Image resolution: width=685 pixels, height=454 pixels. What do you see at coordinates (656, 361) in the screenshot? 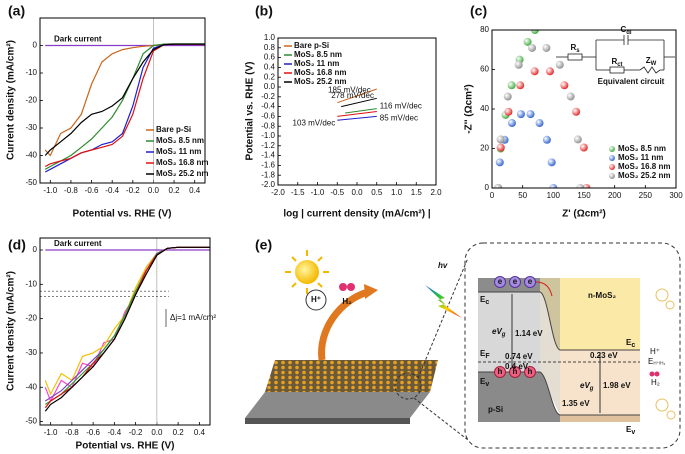
I see `redox-label: EH⁺/H₂` at bounding box center [656, 361].